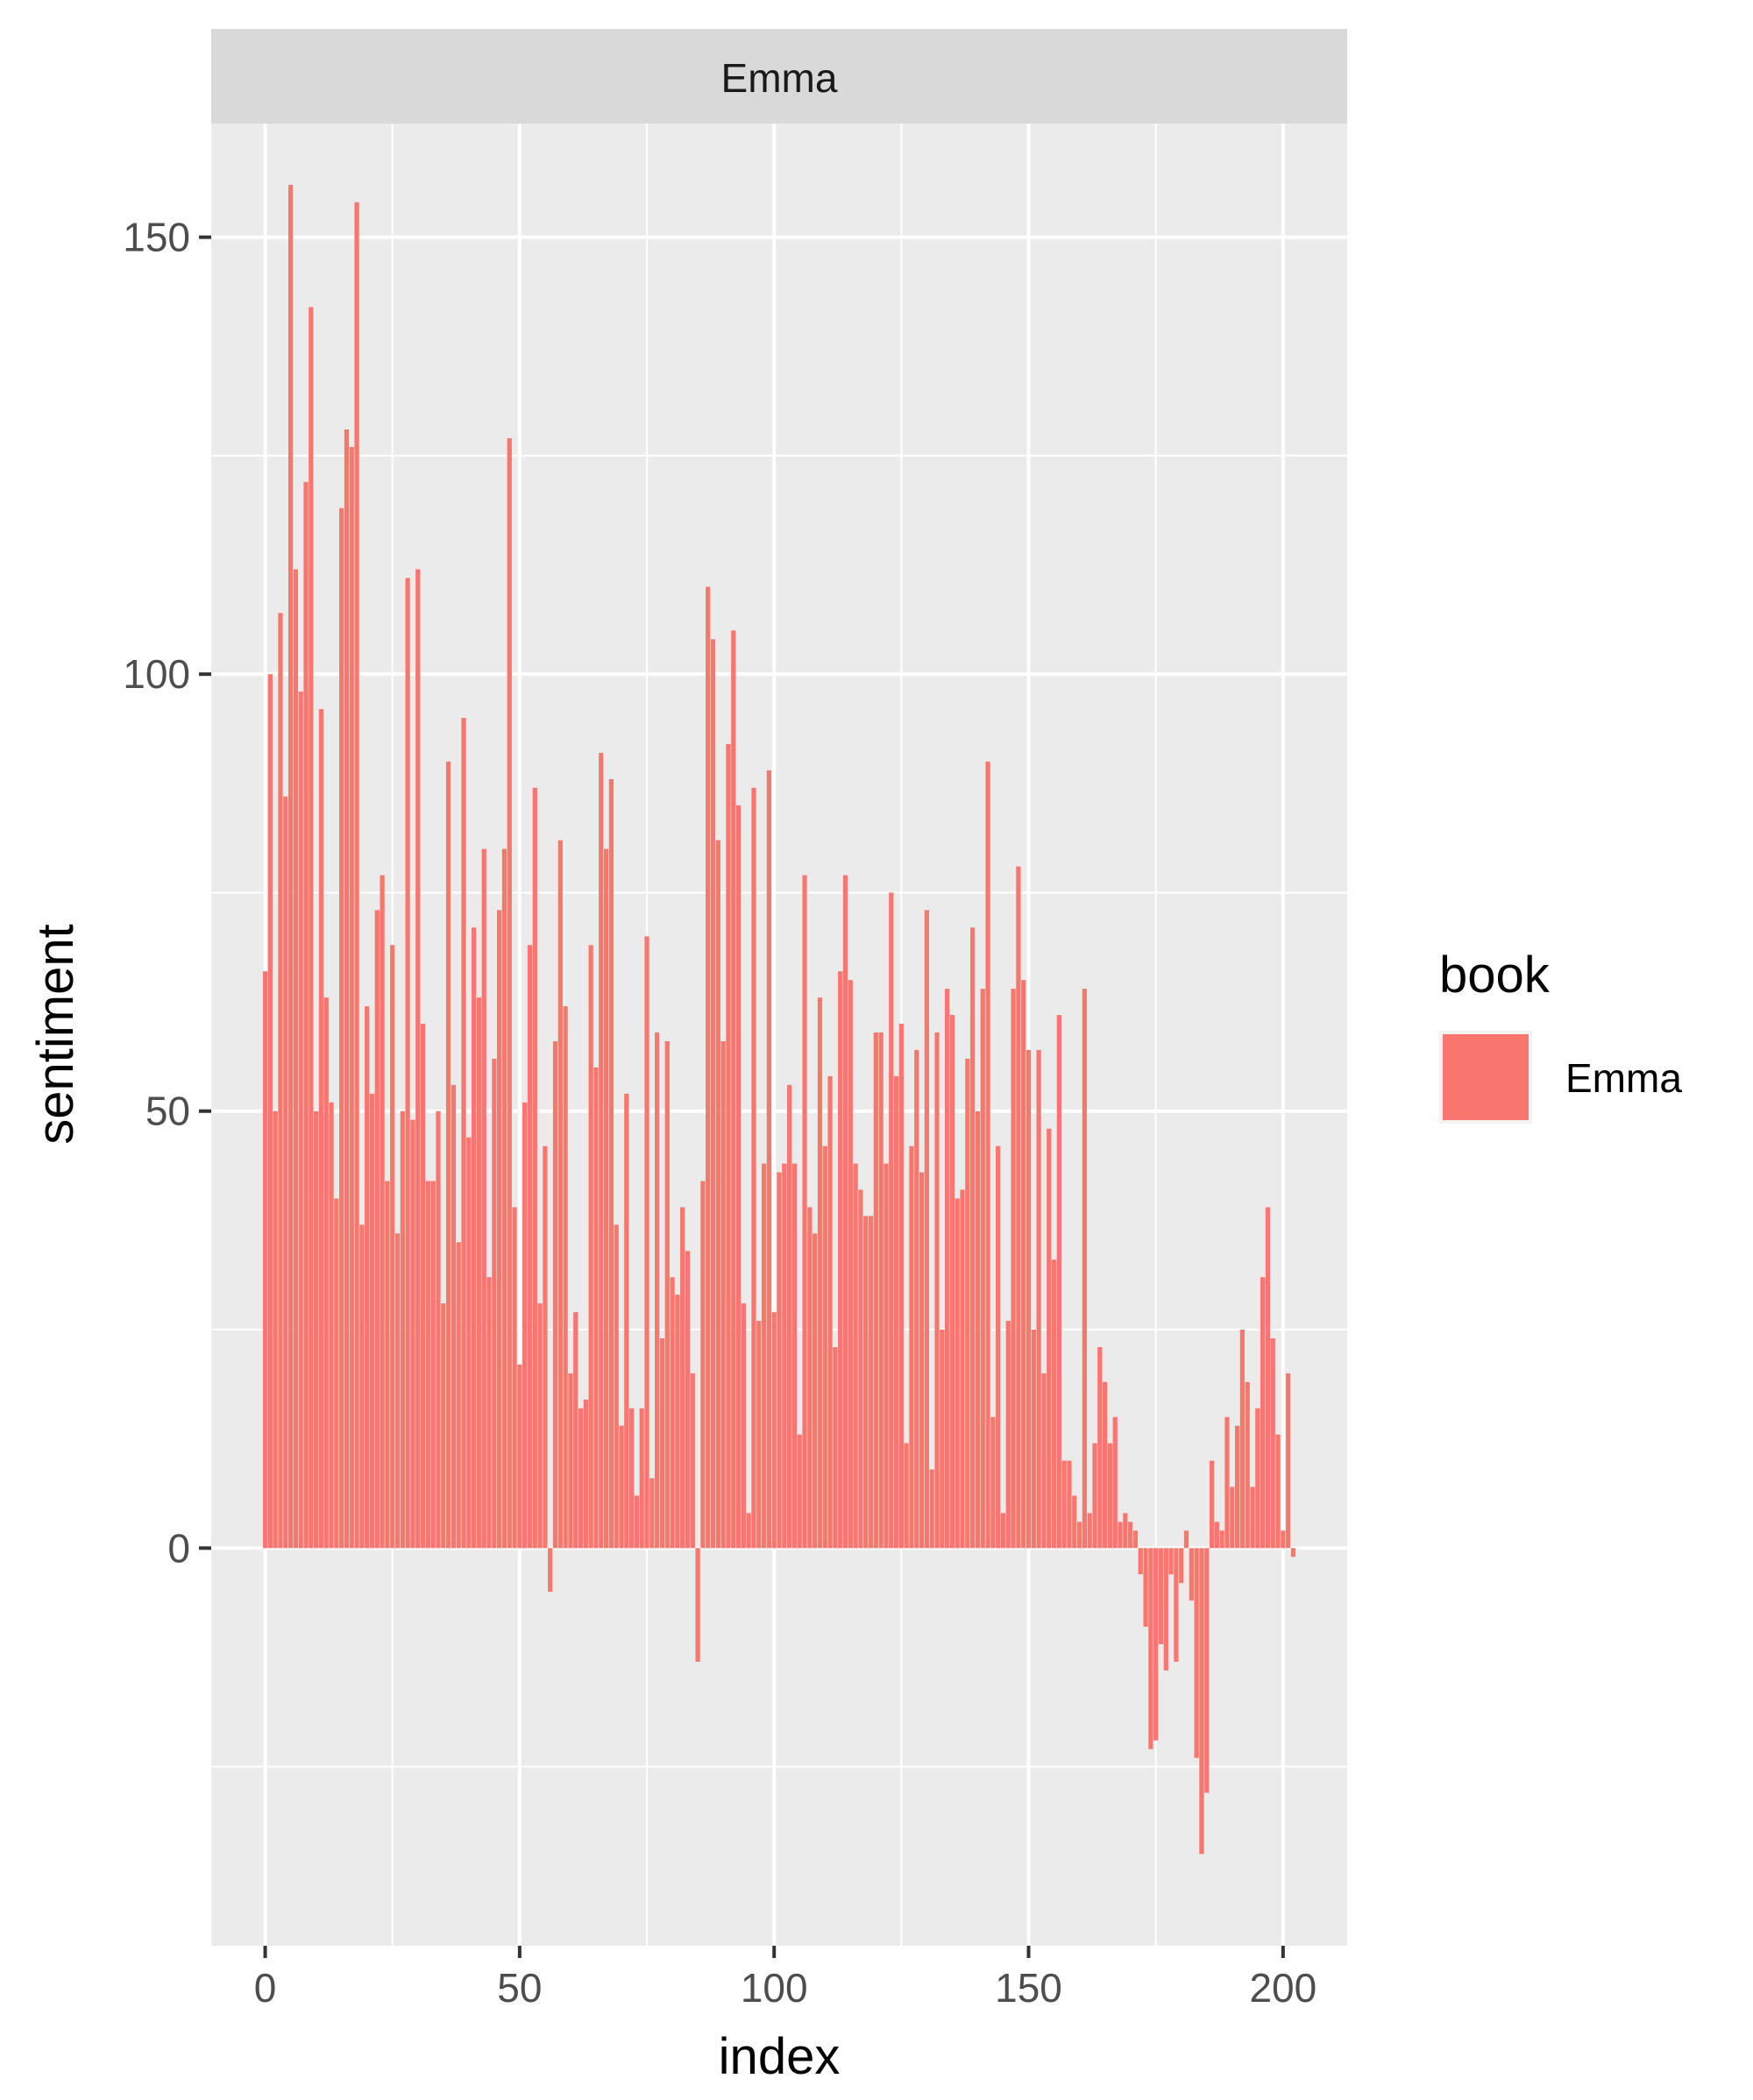 The height and width of the screenshot is (2100, 1753). Describe the element at coordinates (178, 1548) in the screenshot. I see `y-tick-label: 0` at that location.